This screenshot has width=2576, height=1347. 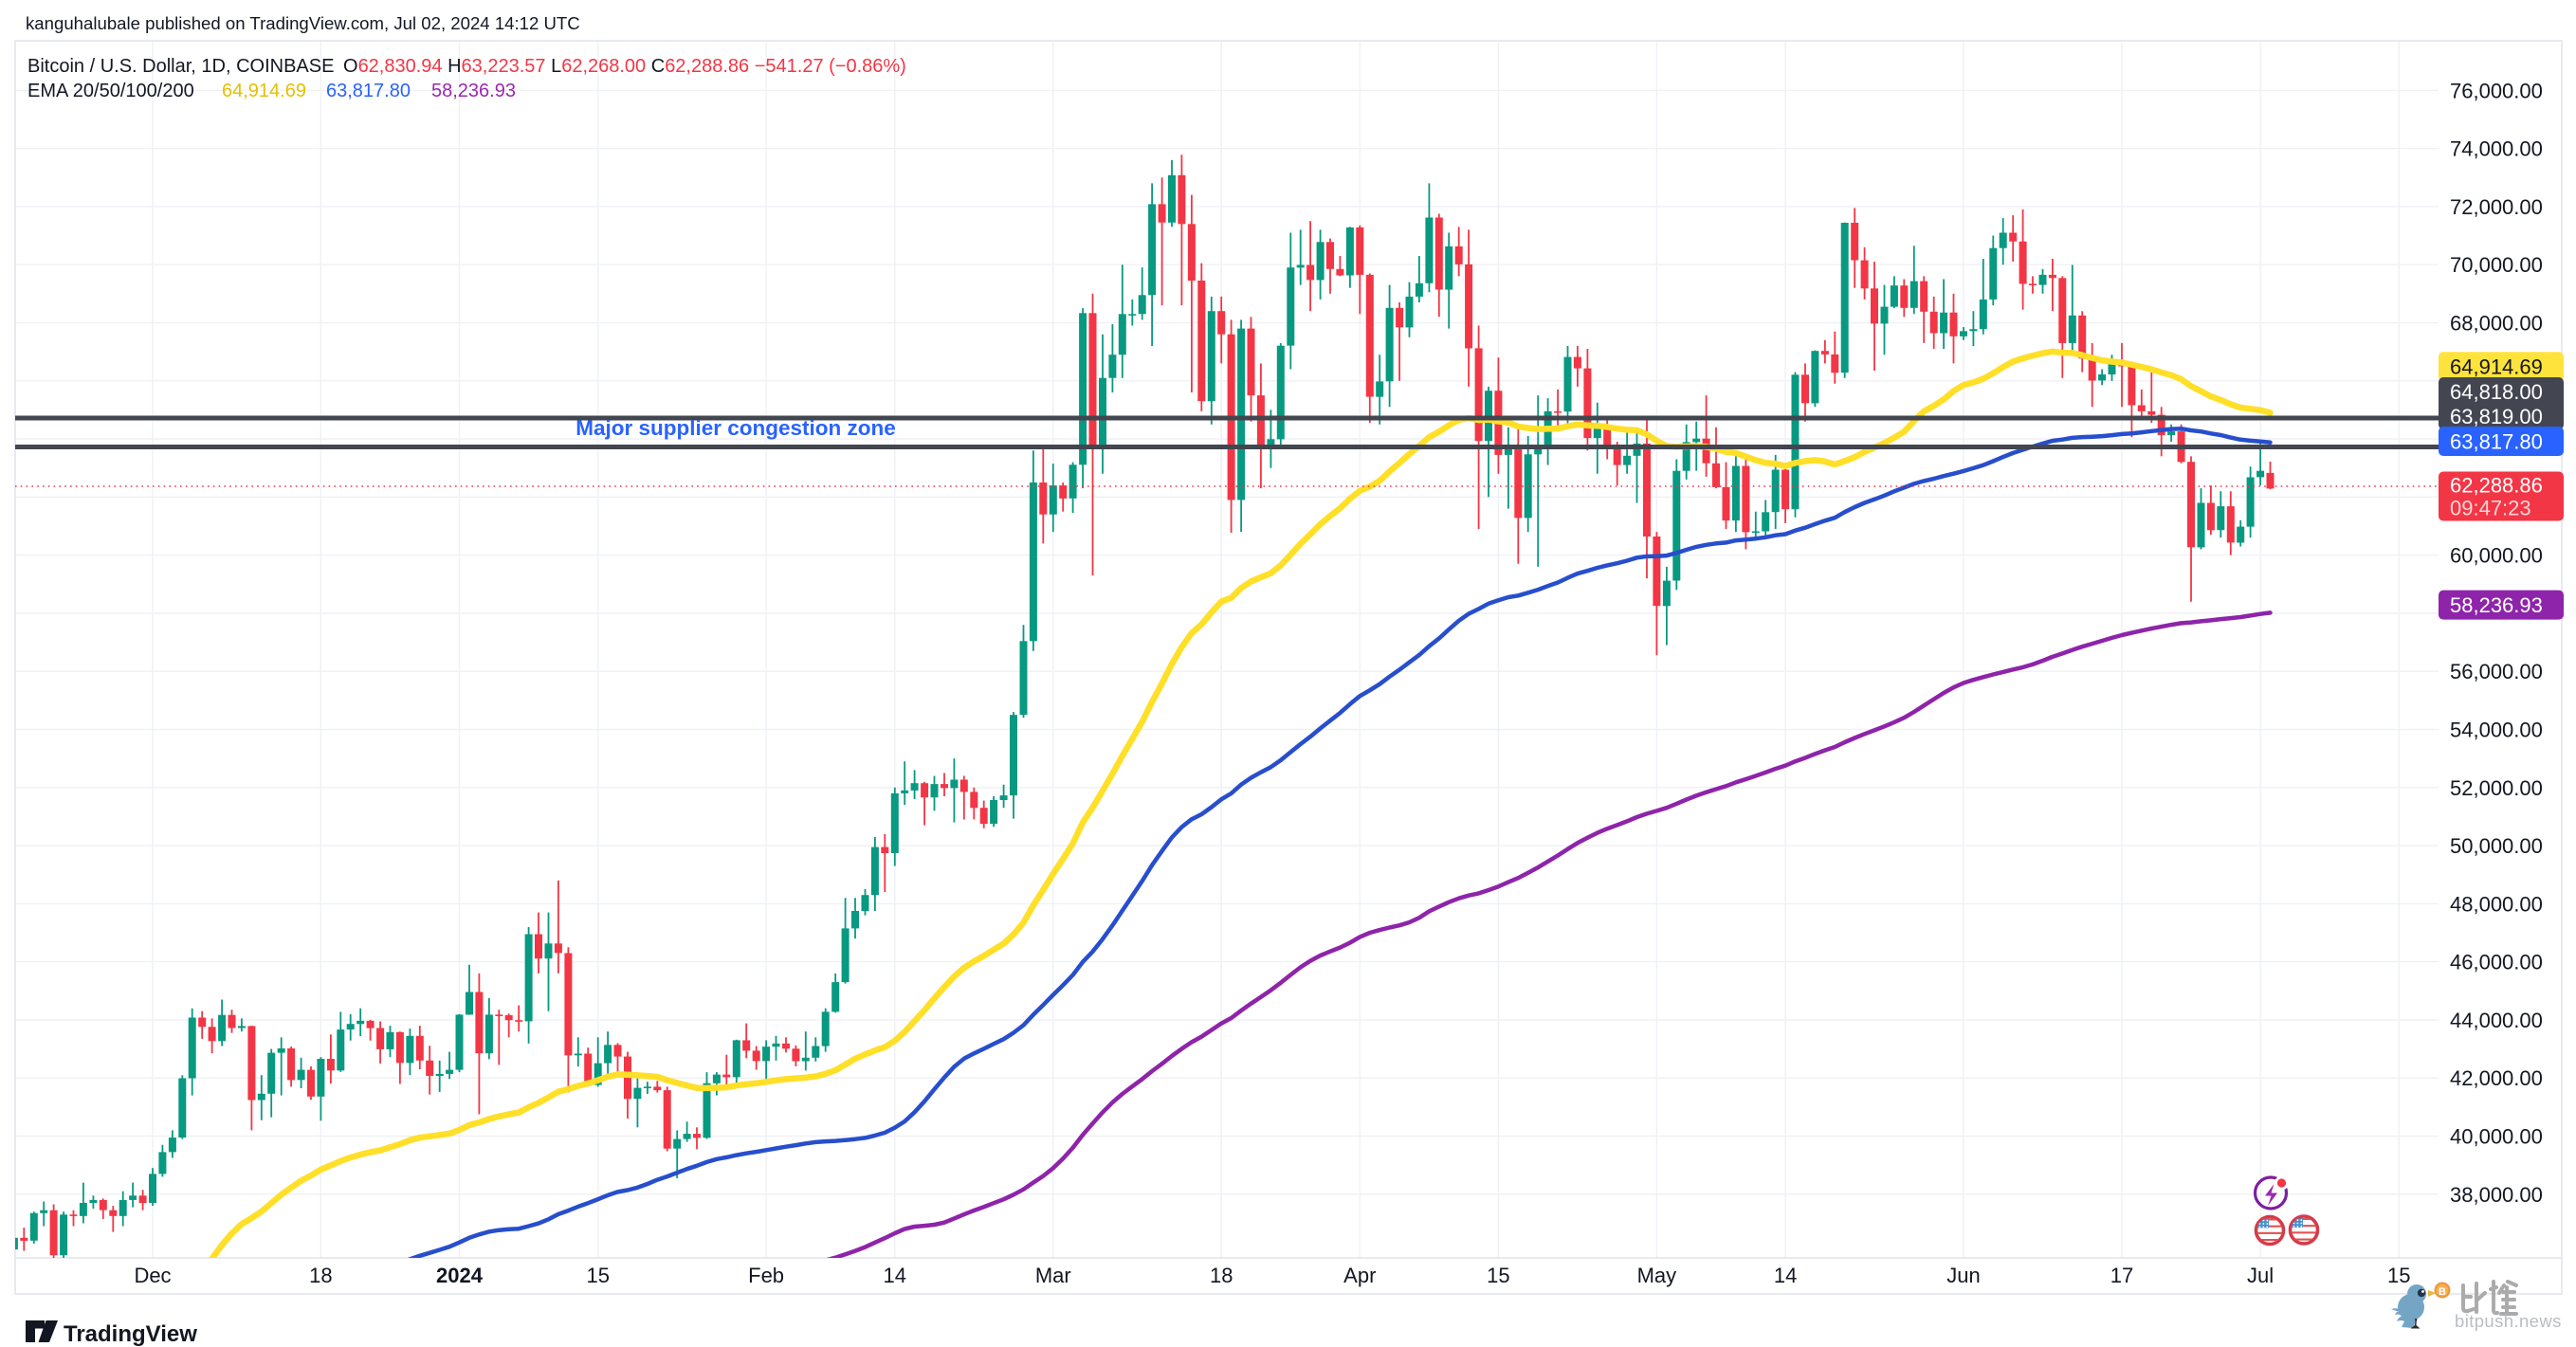 What do you see at coordinates (2496, 730) in the screenshot?
I see `svg-text: 54,000.00` at bounding box center [2496, 730].